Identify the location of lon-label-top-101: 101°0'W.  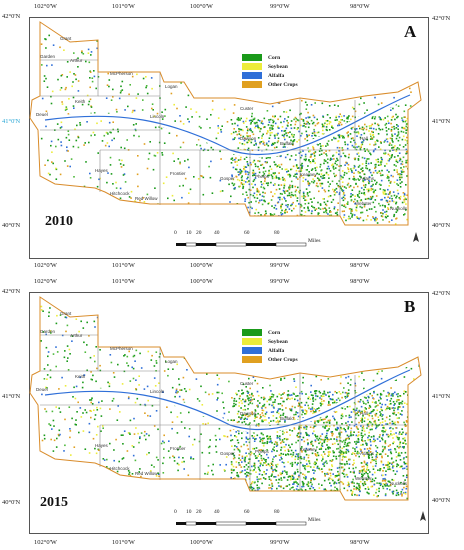
(123, 281).